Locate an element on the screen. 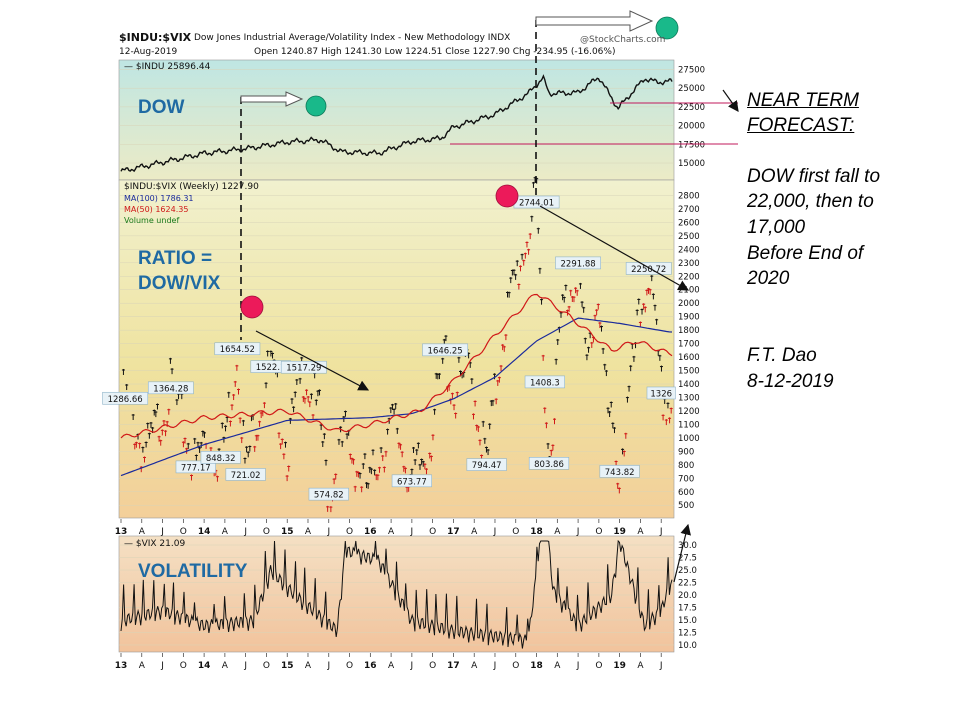 This screenshot has height=720, width=960. value-label: 1286.66 is located at coordinates (125, 400).